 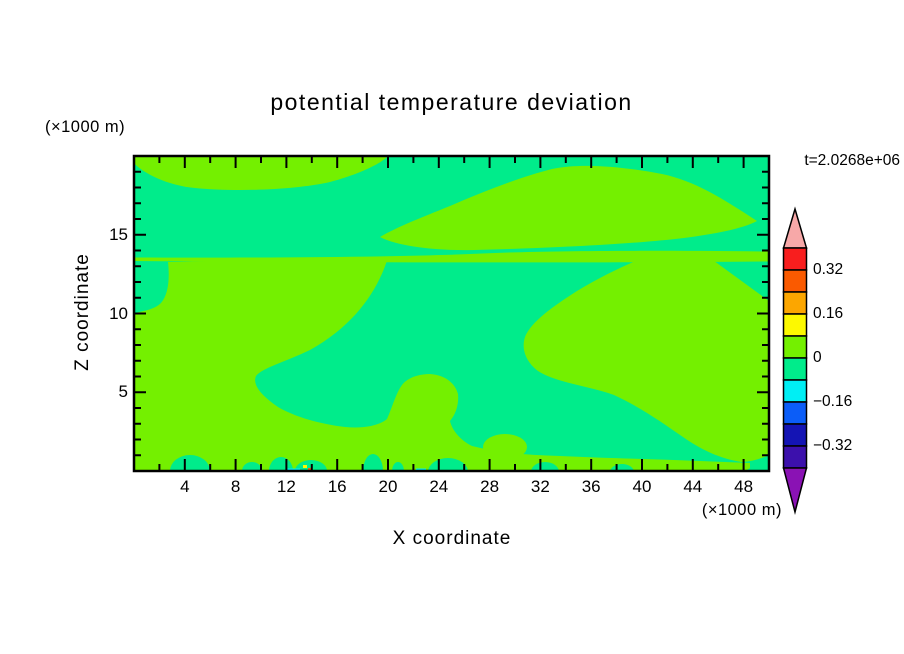 What do you see at coordinates (645, 360) in the screenshot?
I see `positive-region-right-column` at bounding box center [645, 360].